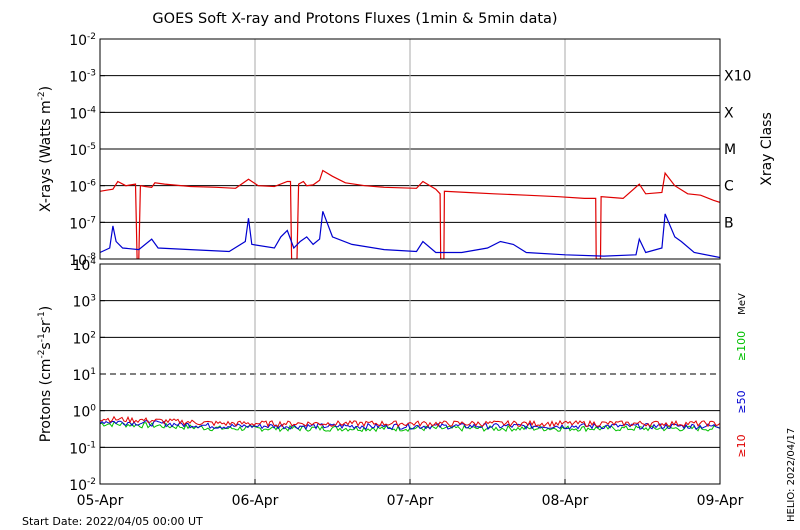  What do you see at coordinates (84, 265) in the screenshot?
I see `proton-y-tick-label: 104` at bounding box center [84, 265].